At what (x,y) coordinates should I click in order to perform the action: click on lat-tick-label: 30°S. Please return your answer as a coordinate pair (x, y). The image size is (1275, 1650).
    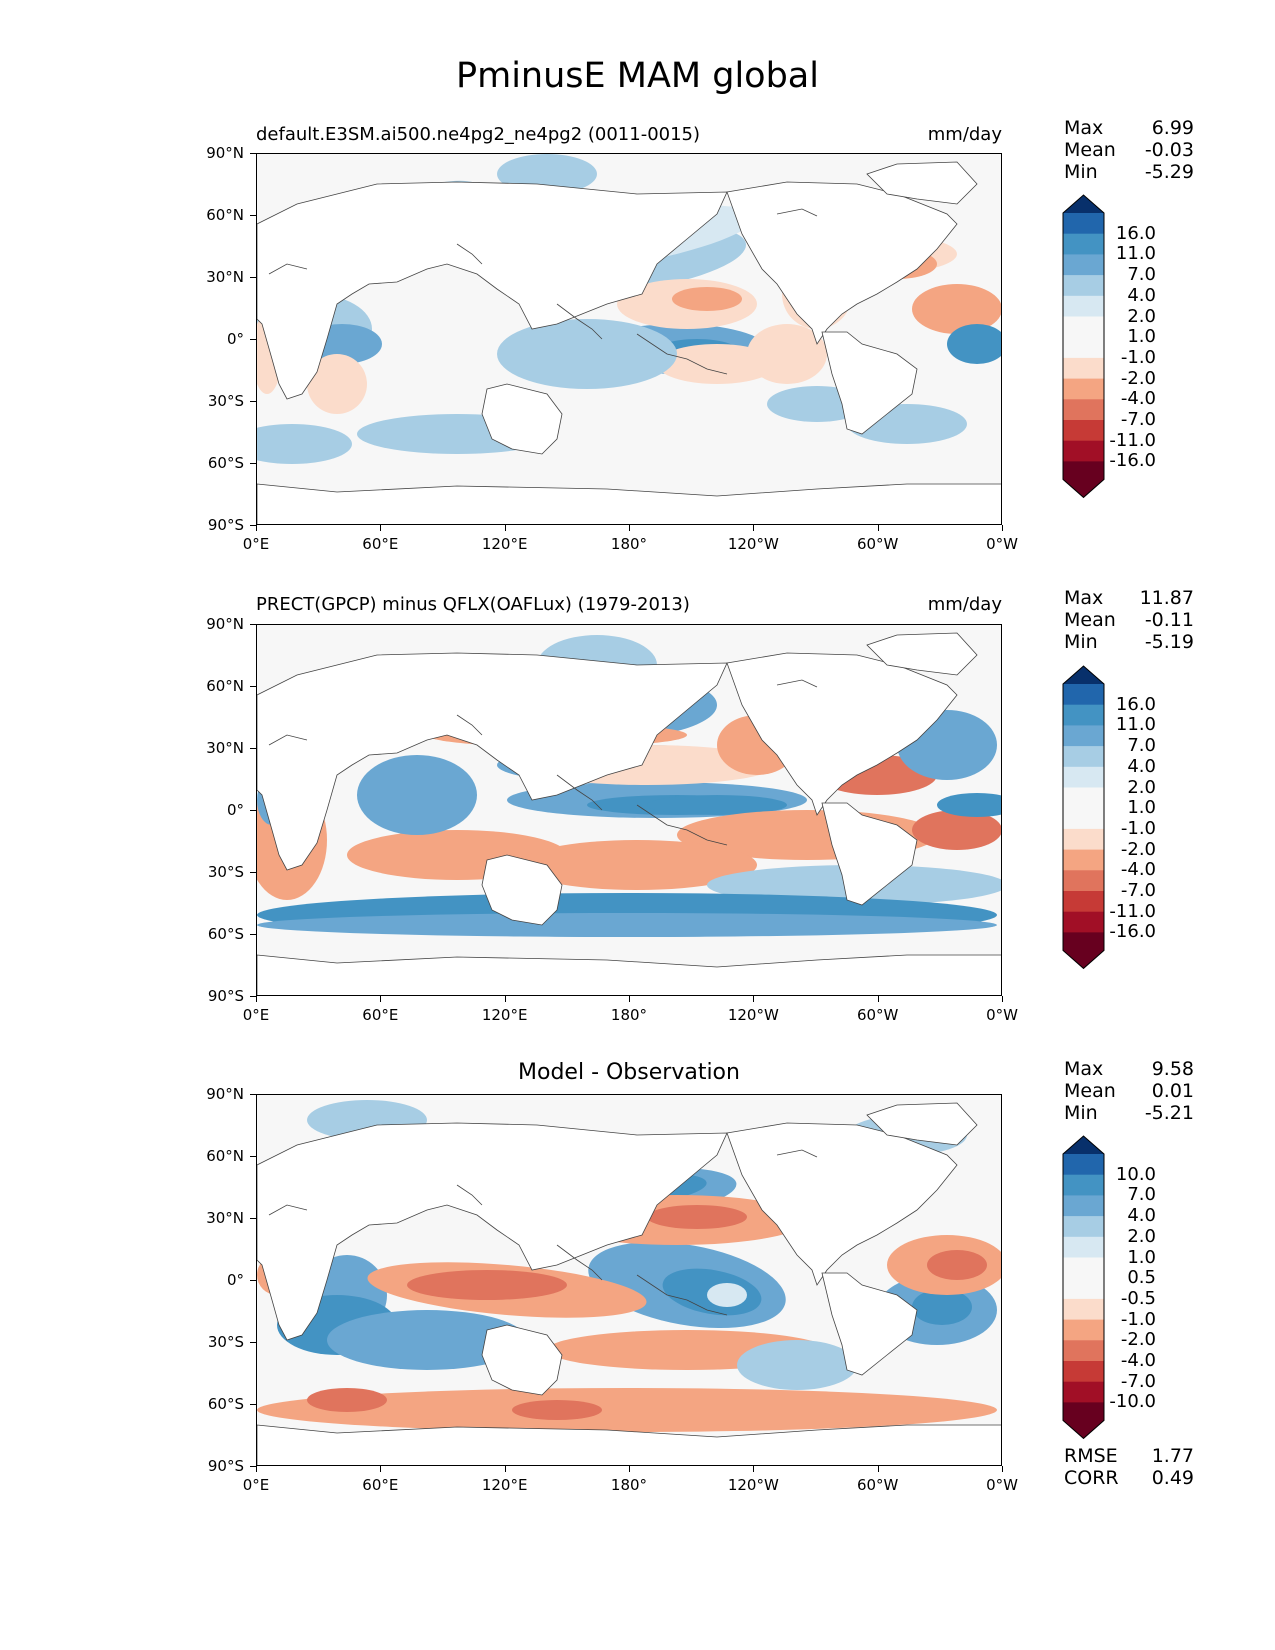
    Looking at the image, I should click on (225, 872).